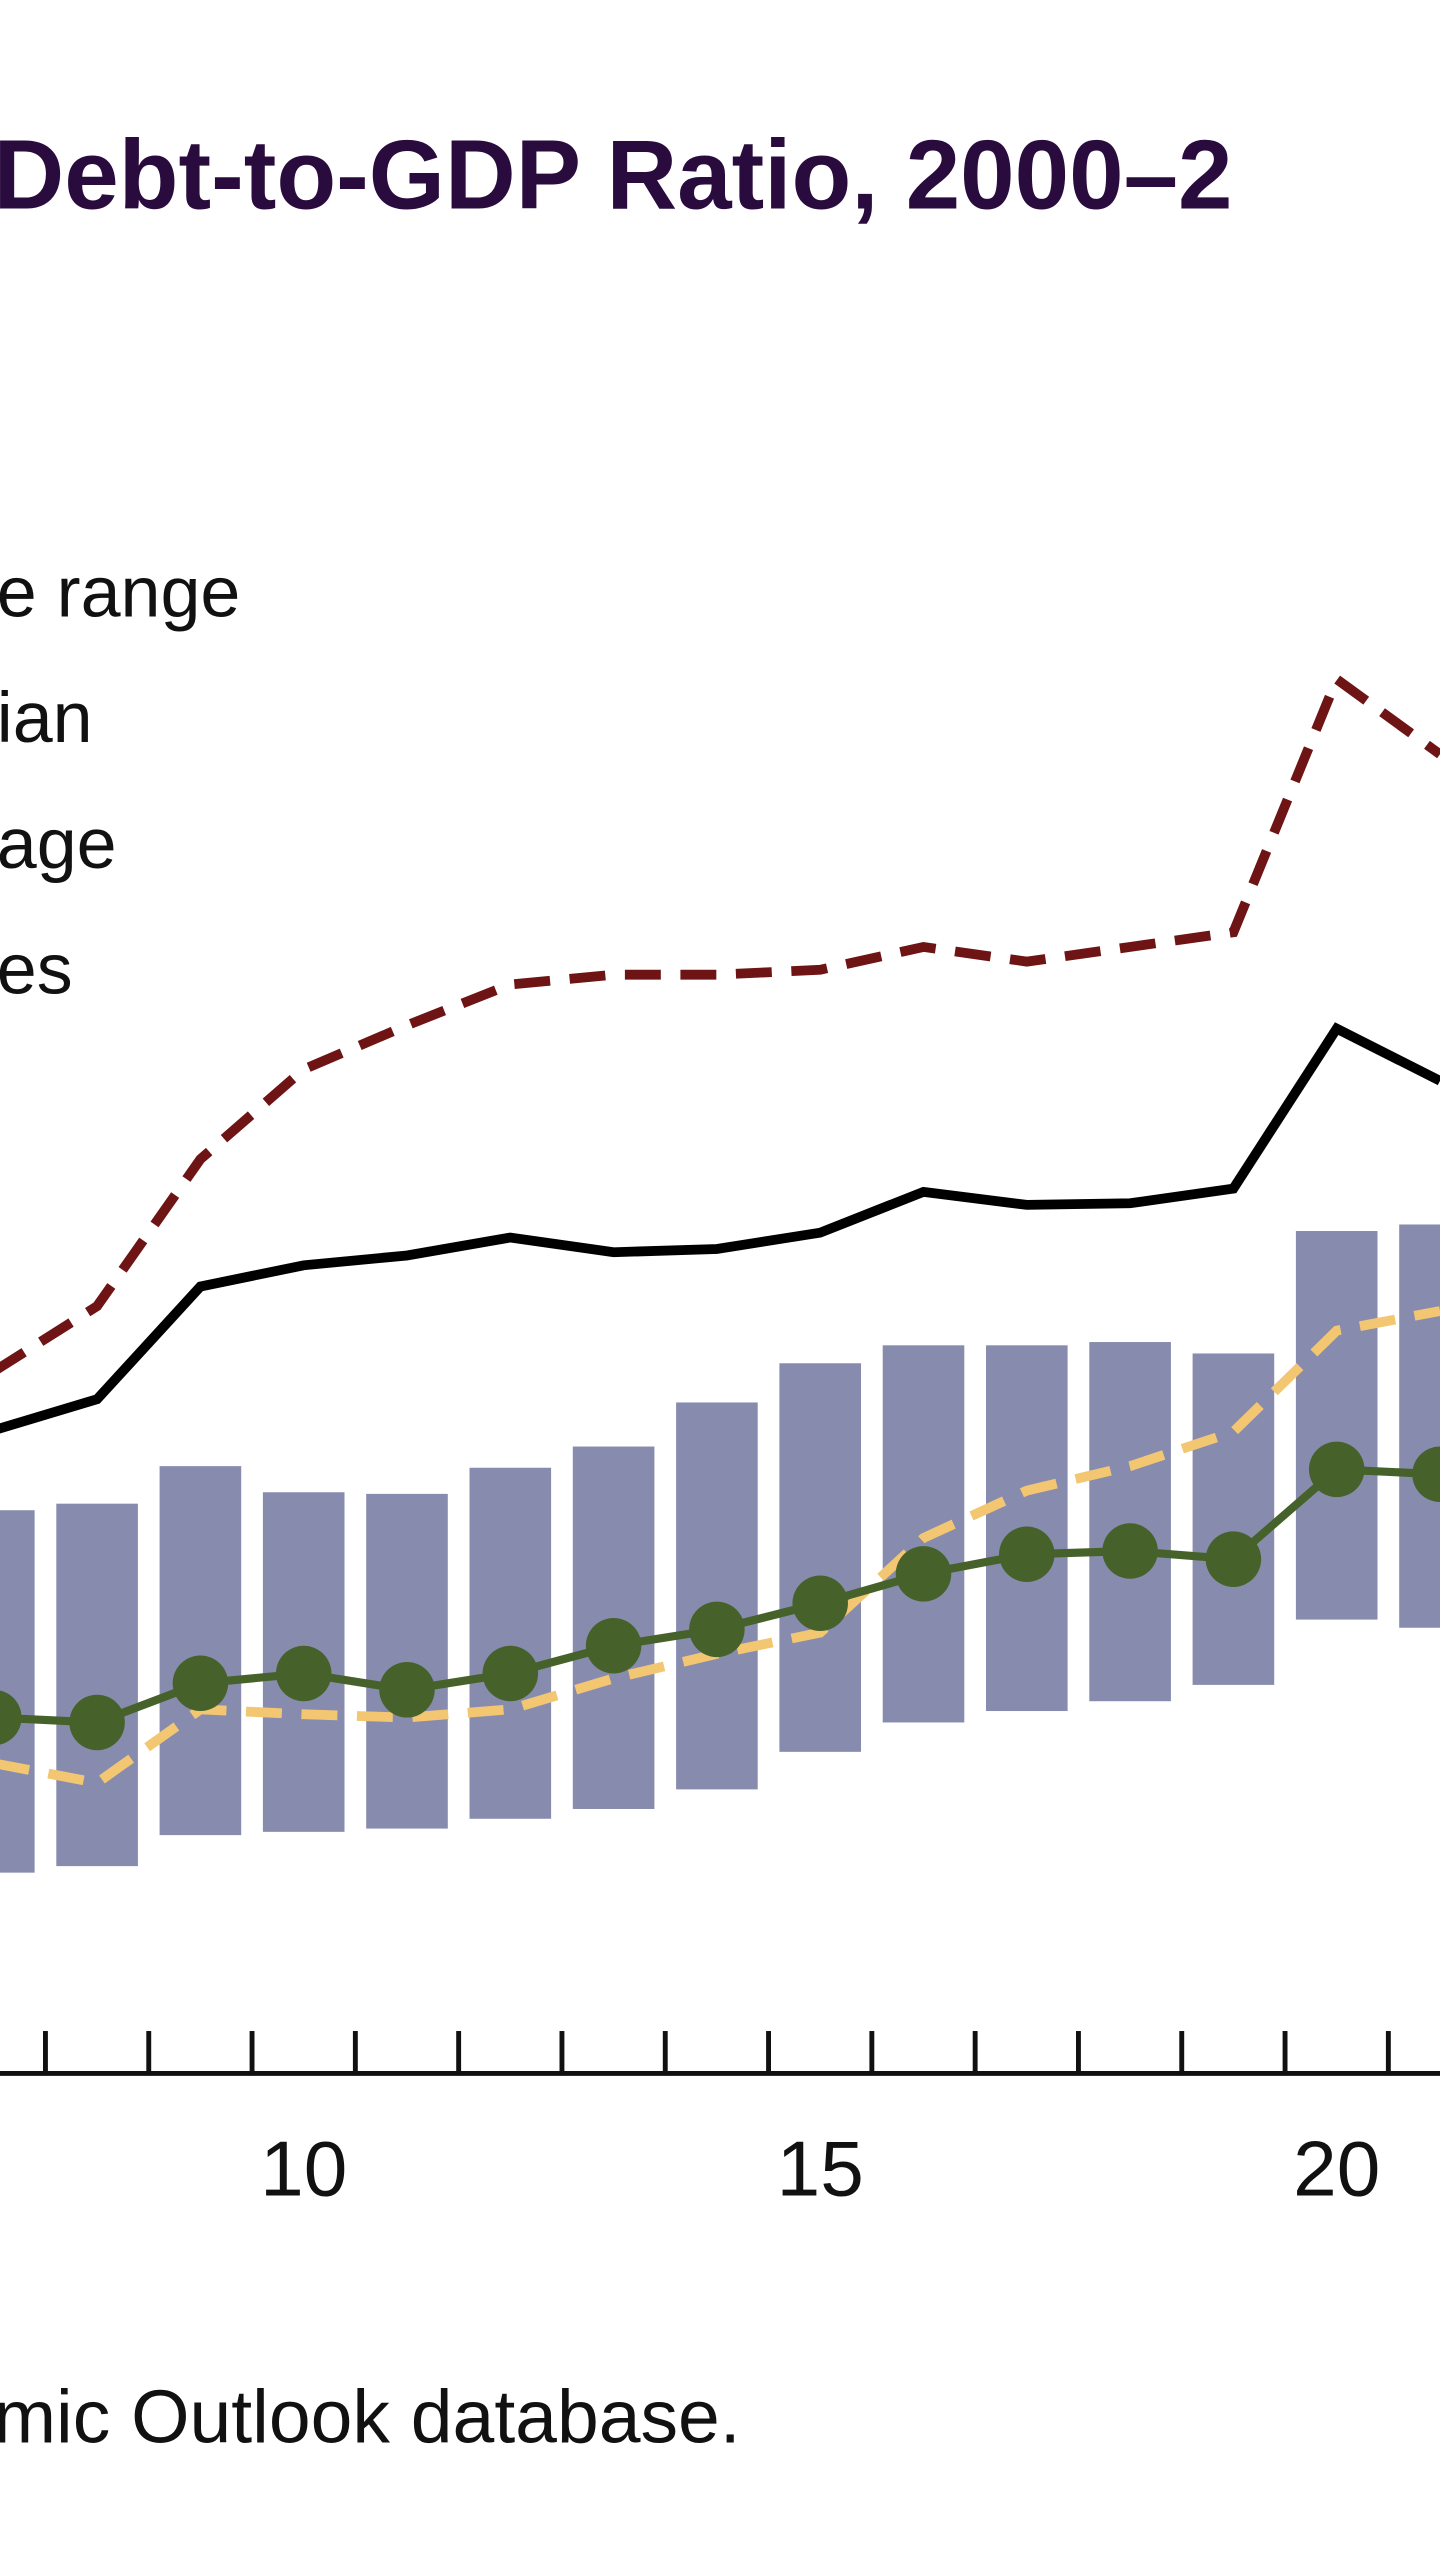  I want to click on legend-label: ian, so click(46, 718).